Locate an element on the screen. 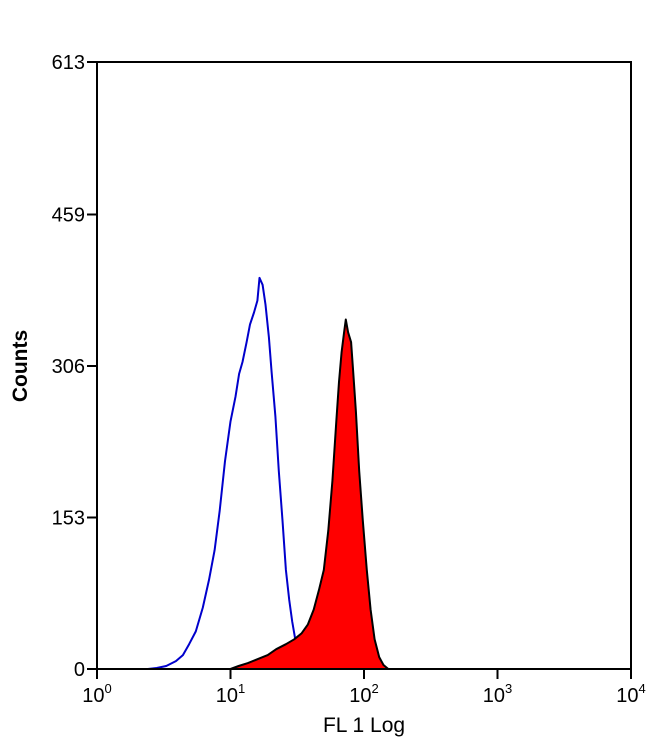  x-tick-label: 10⁰ is located at coordinates (96, 694).